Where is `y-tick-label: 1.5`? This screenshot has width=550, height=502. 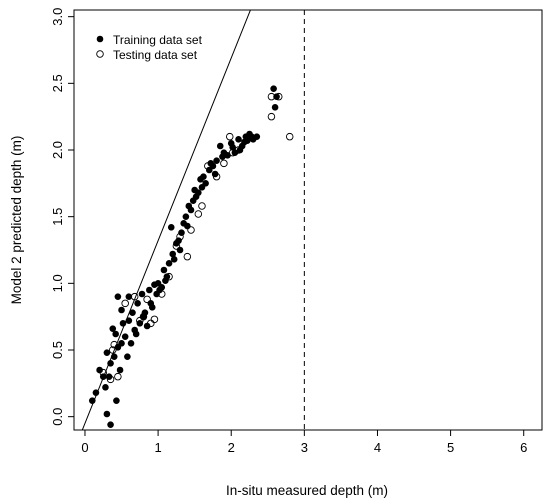 y-tick-label: 1.5 is located at coordinates (57, 217).